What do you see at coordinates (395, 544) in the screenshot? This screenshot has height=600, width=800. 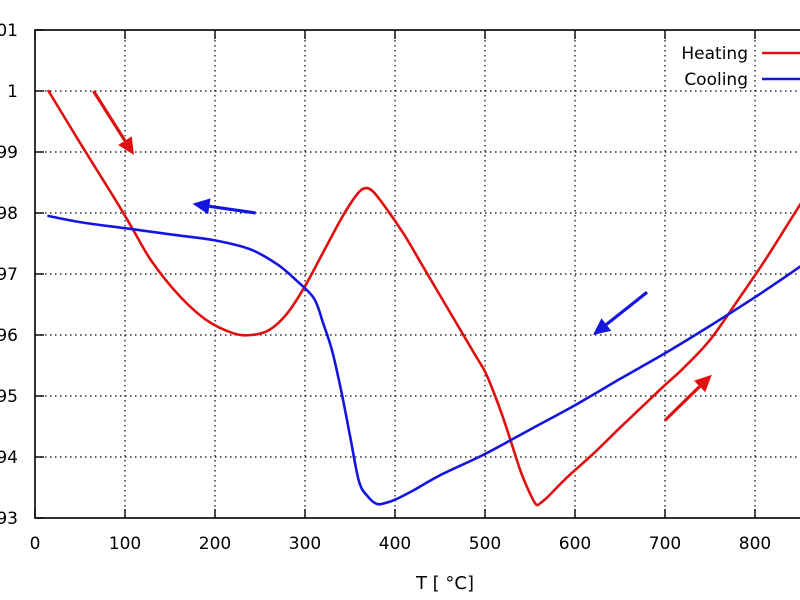 I see `x-tick-label-400: 400` at bounding box center [395, 544].